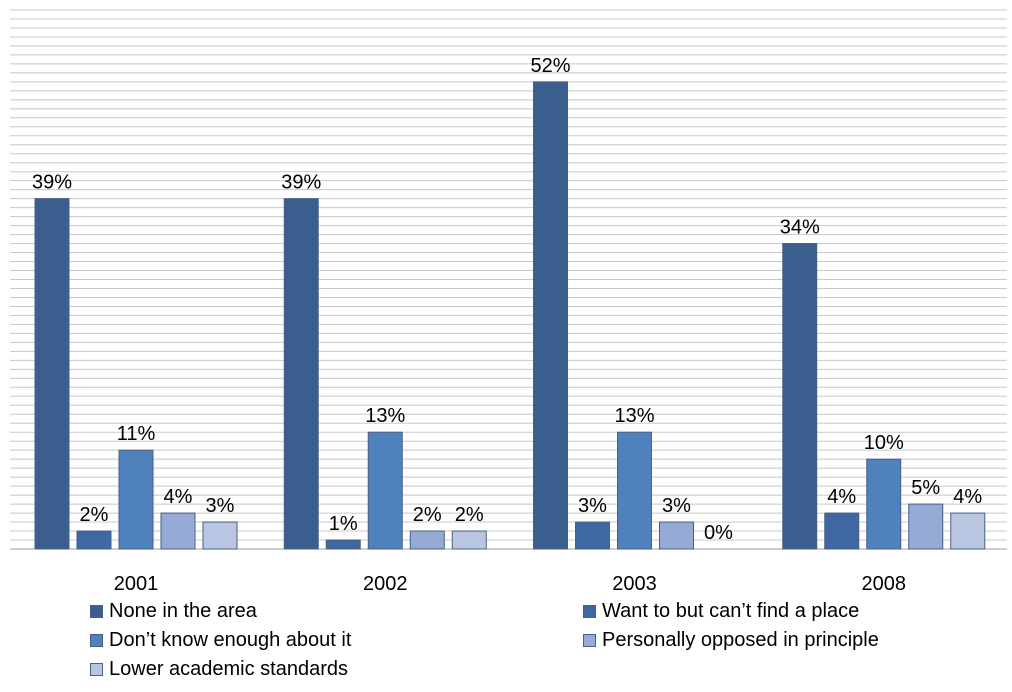 The width and height of the screenshot is (1012, 692). I want to click on x-tick-label: 2002, so click(385, 584).